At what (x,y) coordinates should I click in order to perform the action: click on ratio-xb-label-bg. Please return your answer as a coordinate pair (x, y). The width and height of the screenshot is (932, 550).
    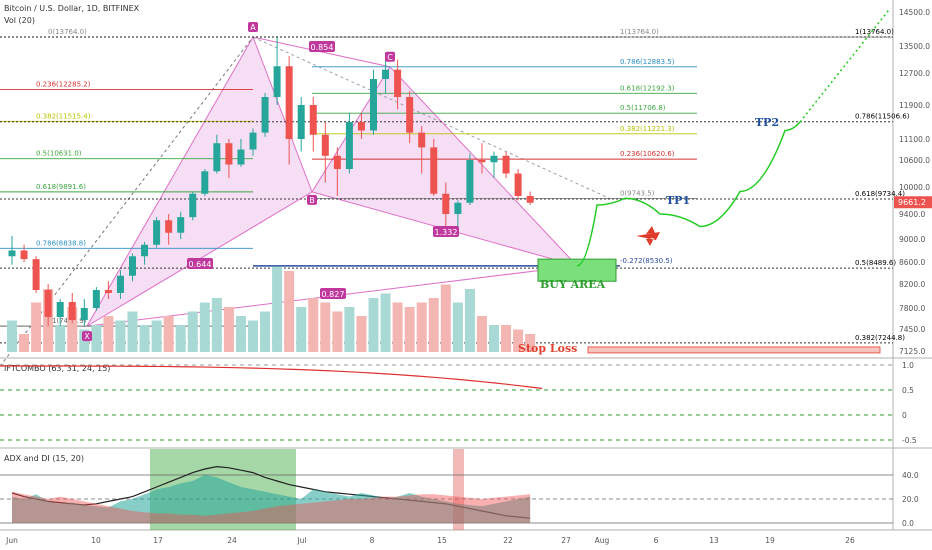
    Looking at the image, I should click on (200, 263).